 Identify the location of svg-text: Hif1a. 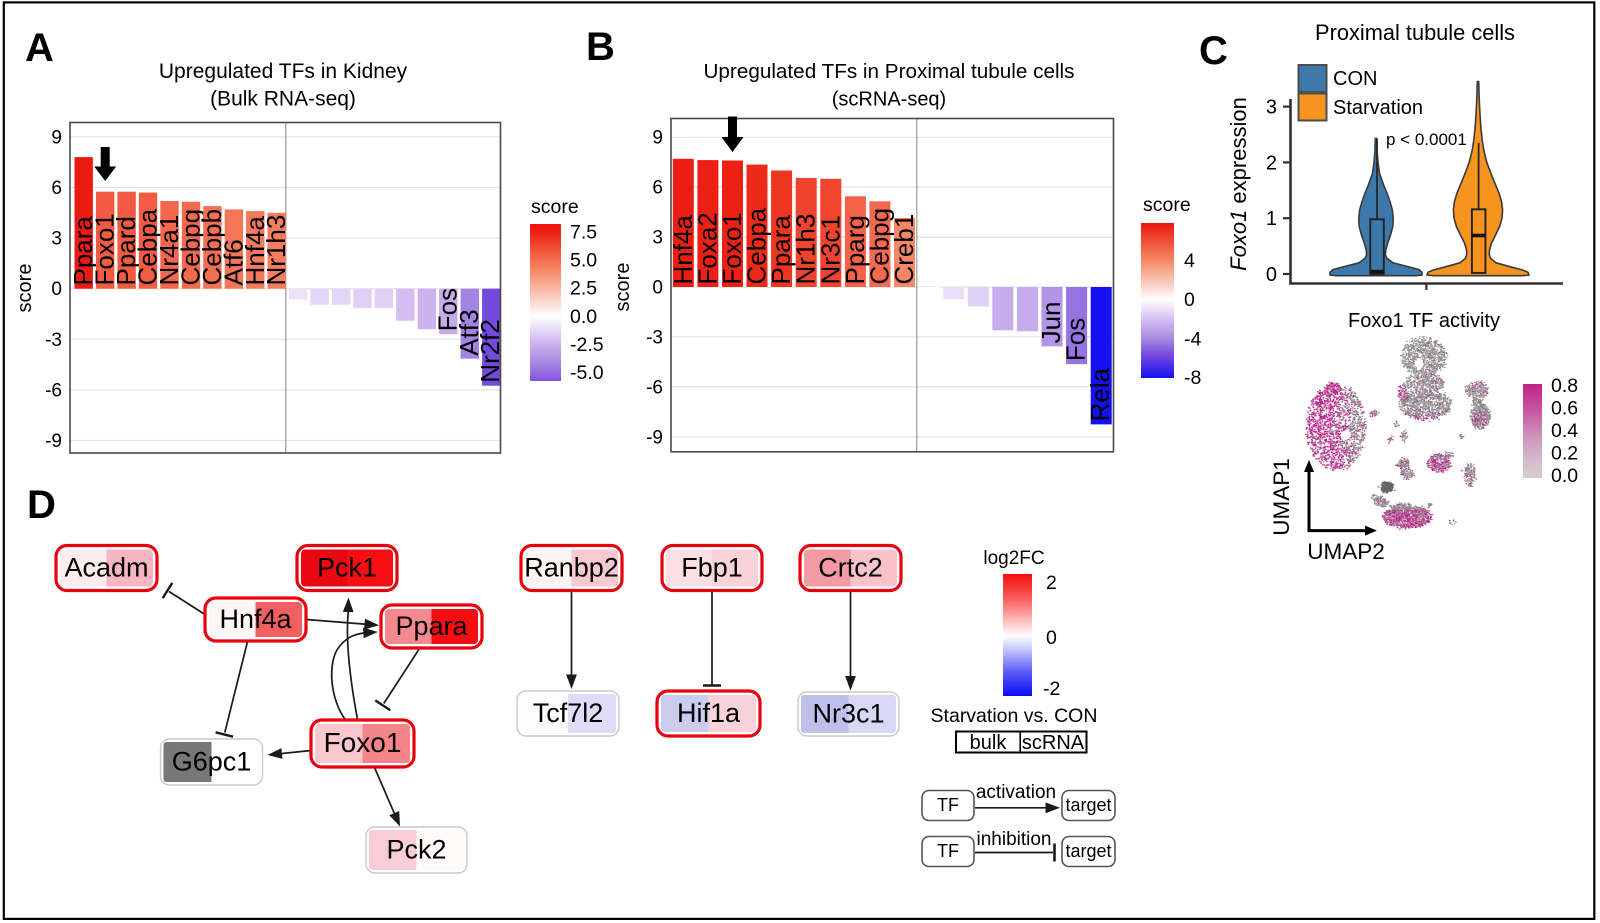
(709, 713).